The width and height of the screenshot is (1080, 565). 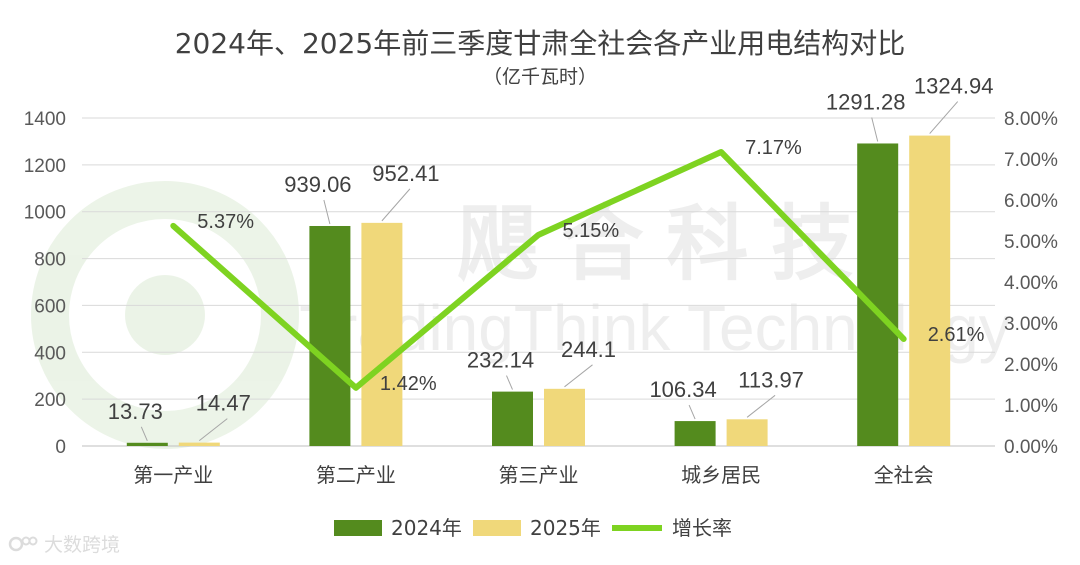 What do you see at coordinates (1031, 283) in the screenshot?
I see `y-right-tick-label: 4.00%` at bounding box center [1031, 283].